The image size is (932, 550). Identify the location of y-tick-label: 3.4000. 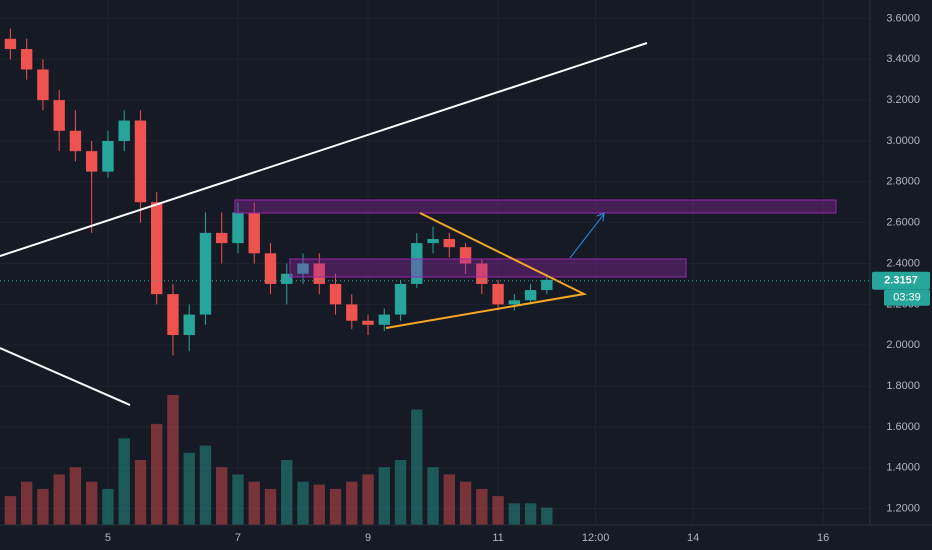
(903, 59).